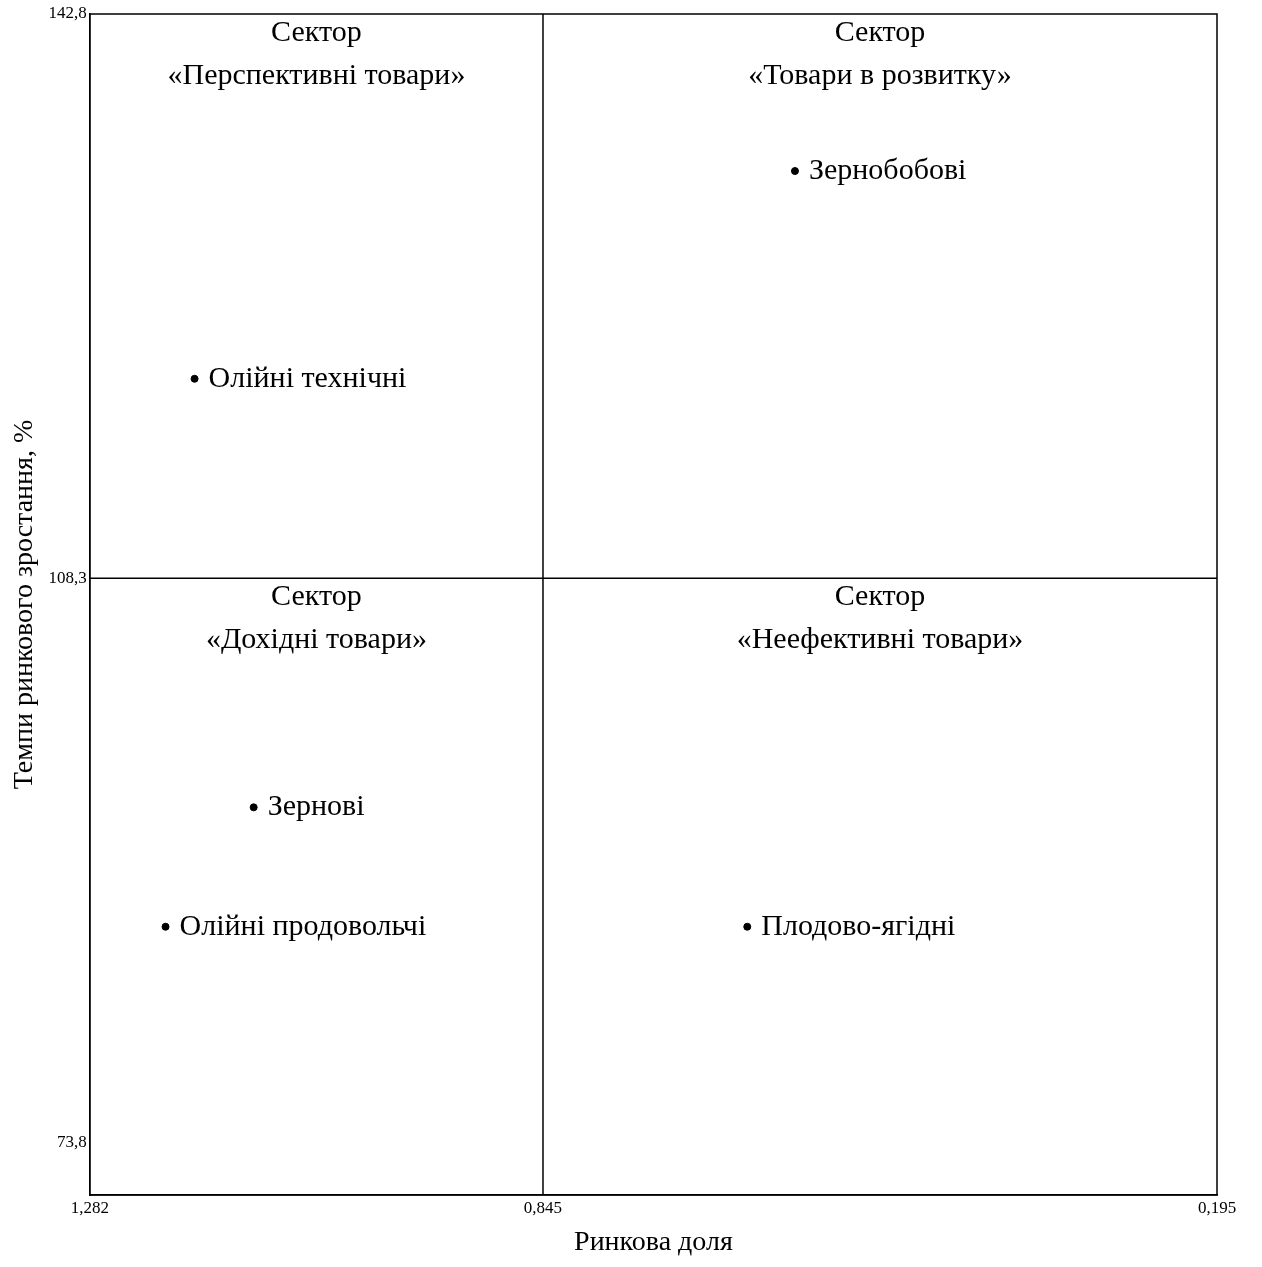 This screenshot has height=1267, width=1262. I want to click on y-tick-label: 73,8, so click(72, 1142).